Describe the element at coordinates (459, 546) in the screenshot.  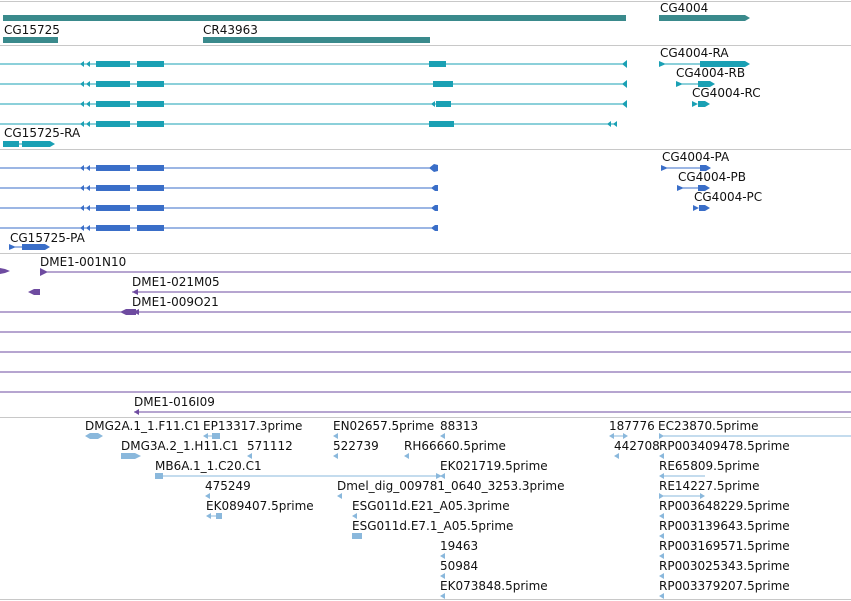
I see `est-label: 19463` at that location.